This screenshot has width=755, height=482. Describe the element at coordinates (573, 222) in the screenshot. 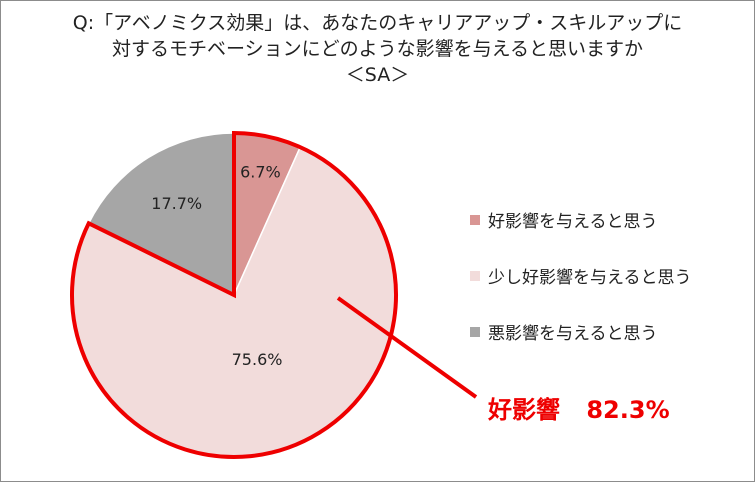

I see `legend-label-good: 好影響を与えると思う` at that location.